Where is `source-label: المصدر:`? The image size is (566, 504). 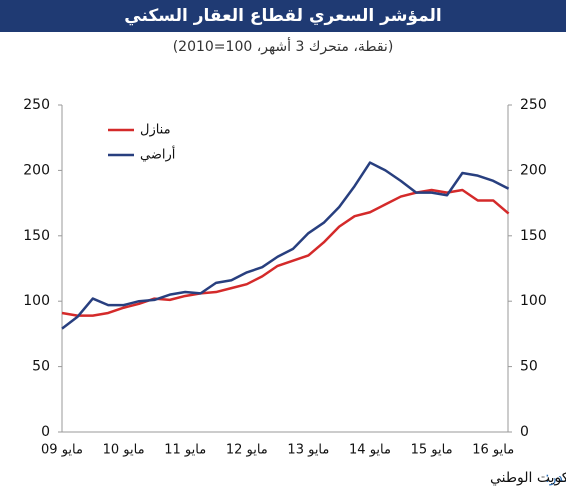
source-label: المصدر: is located at coordinates (555, 478).